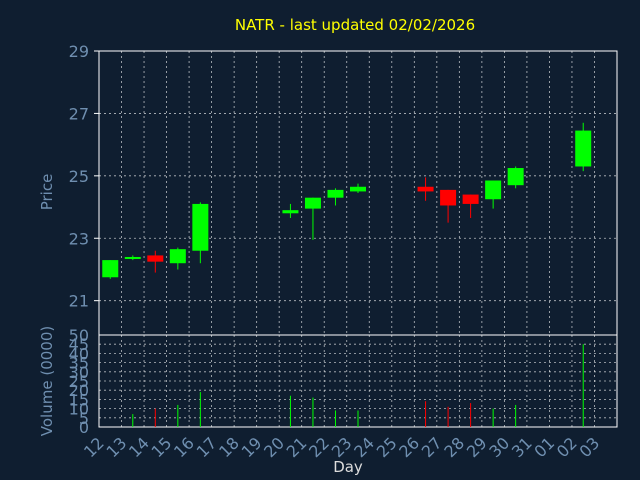  What do you see at coordinates (79, 51) in the screenshot?
I see `price-tick-label: 29` at bounding box center [79, 51].